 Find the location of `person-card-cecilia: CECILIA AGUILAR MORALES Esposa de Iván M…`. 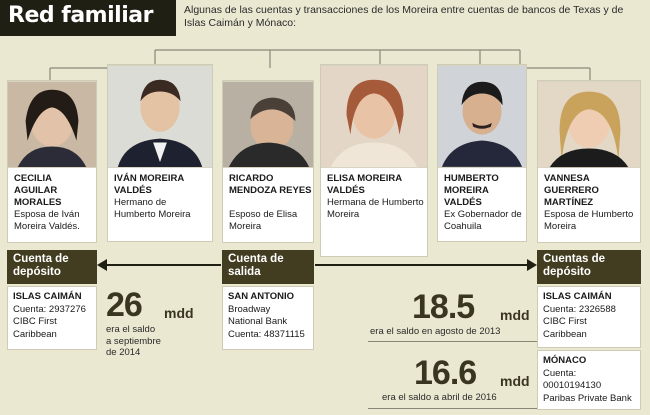

person-card-cecilia: CECILIA AGUILAR MORALES Esposa de Iván M… is located at coordinates (52, 161).